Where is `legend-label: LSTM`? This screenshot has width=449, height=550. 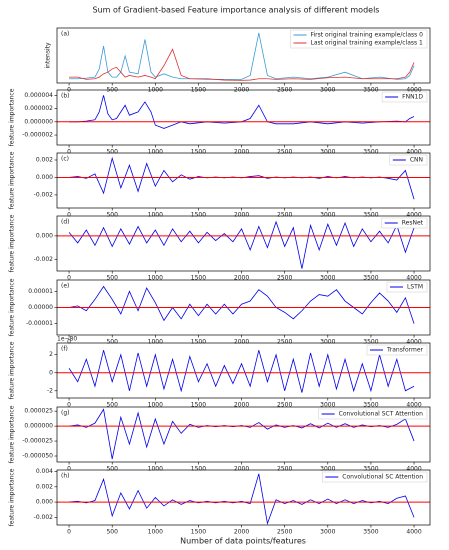 legend-label: LSTM is located at coordinates (415, 287).